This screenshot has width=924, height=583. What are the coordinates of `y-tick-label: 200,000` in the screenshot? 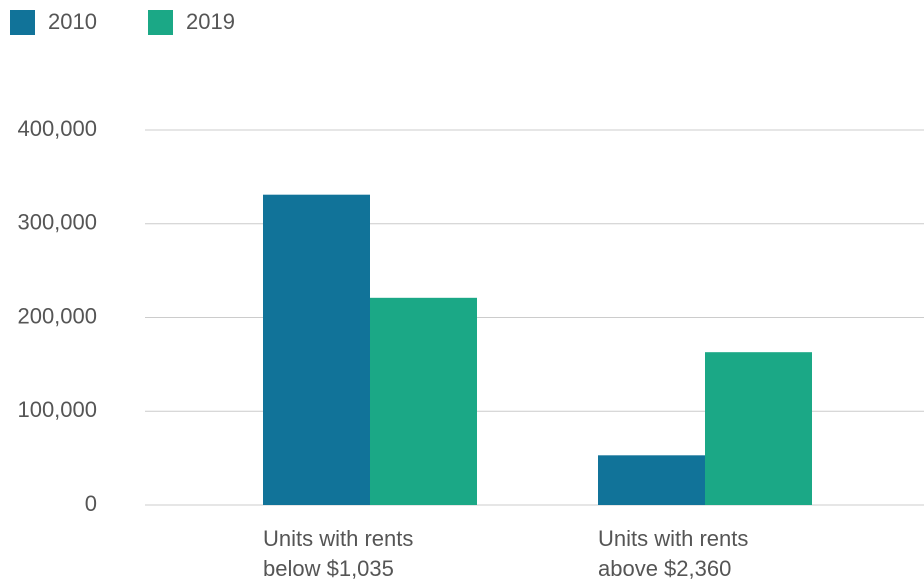 It's located at (57, 315).